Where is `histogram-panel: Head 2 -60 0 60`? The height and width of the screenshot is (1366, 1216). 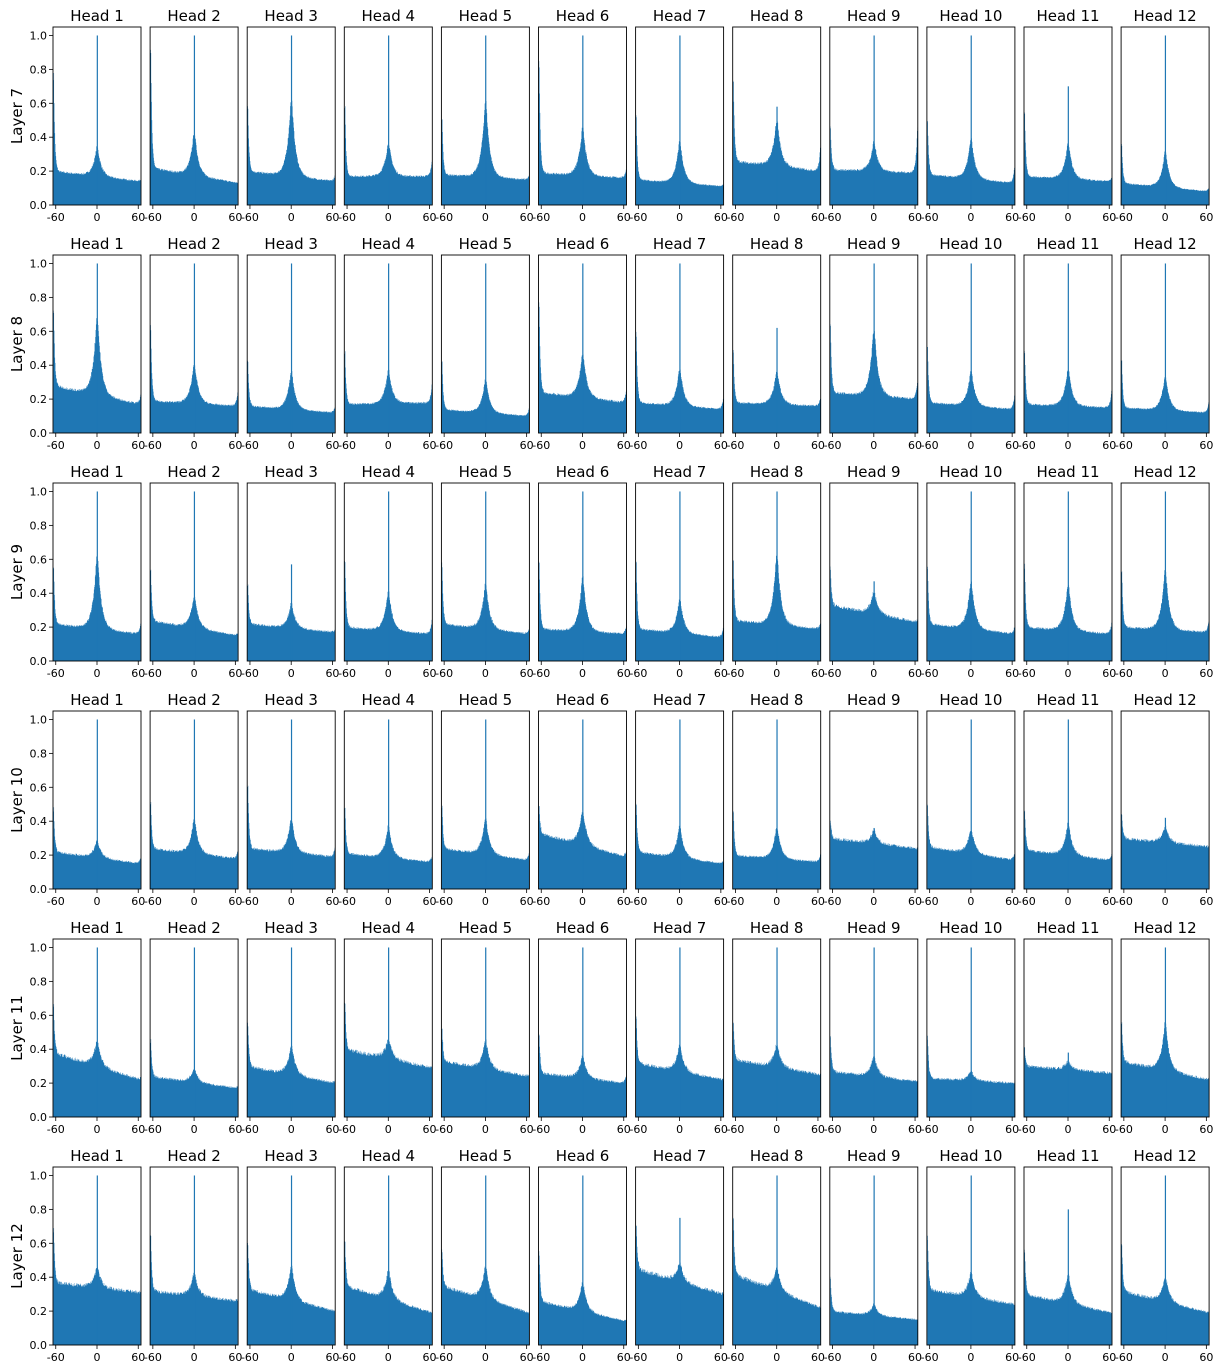 histogram-panel: Head 2 -60 0 60 is located at coordinates (193, 1255).